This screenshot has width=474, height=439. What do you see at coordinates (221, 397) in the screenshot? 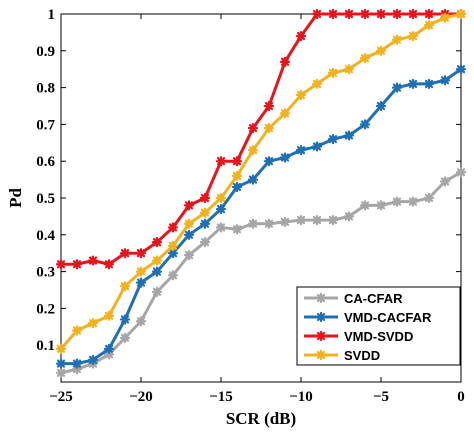
I see `x-tick-label: −15` at bounding box center [221, 397].